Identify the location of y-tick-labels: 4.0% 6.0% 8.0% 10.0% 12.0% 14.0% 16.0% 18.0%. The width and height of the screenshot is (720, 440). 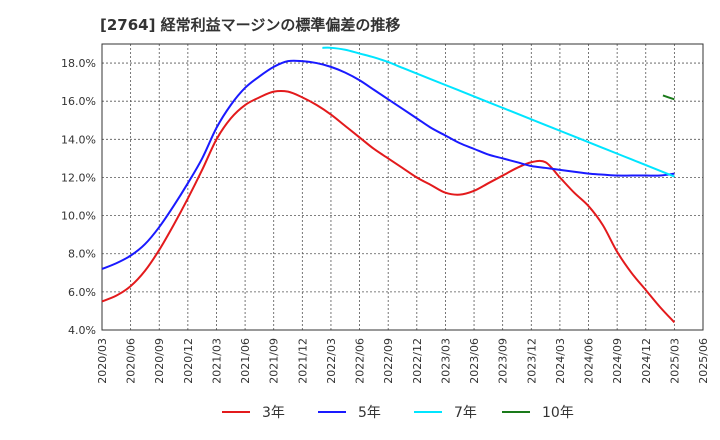
(78, 197).